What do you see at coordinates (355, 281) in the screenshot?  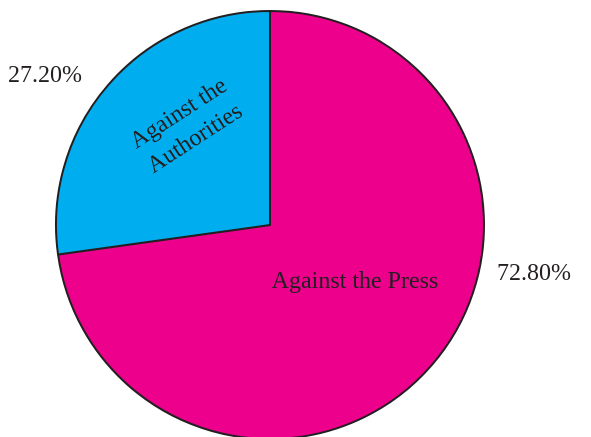 I see `slice-label-against-the-press: Against the Press` at bounding box center [355, 281].